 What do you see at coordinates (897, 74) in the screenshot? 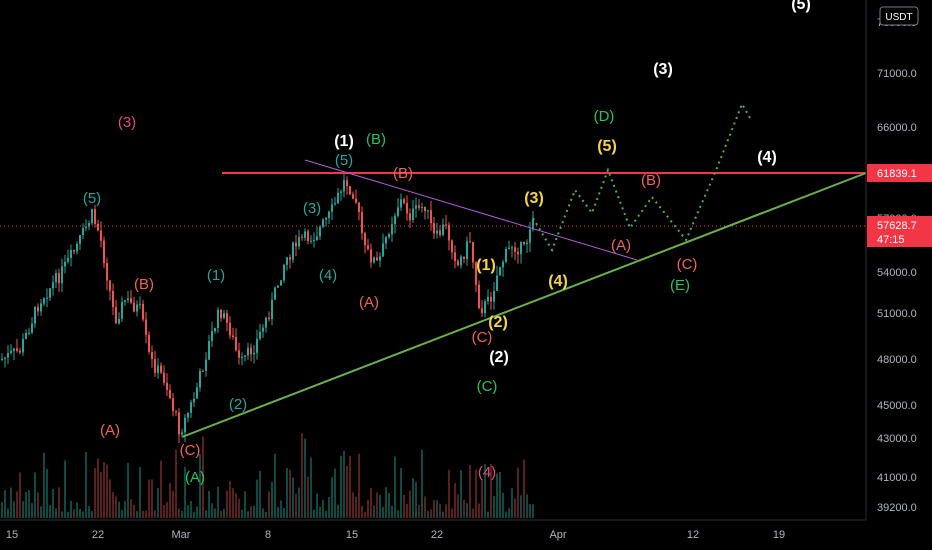
I see `price-tick-label: 71000.0` at bounding box center [897, 74].